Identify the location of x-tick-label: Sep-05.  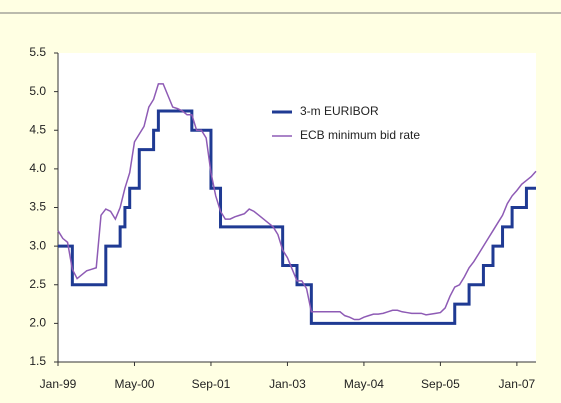
(440, 384).